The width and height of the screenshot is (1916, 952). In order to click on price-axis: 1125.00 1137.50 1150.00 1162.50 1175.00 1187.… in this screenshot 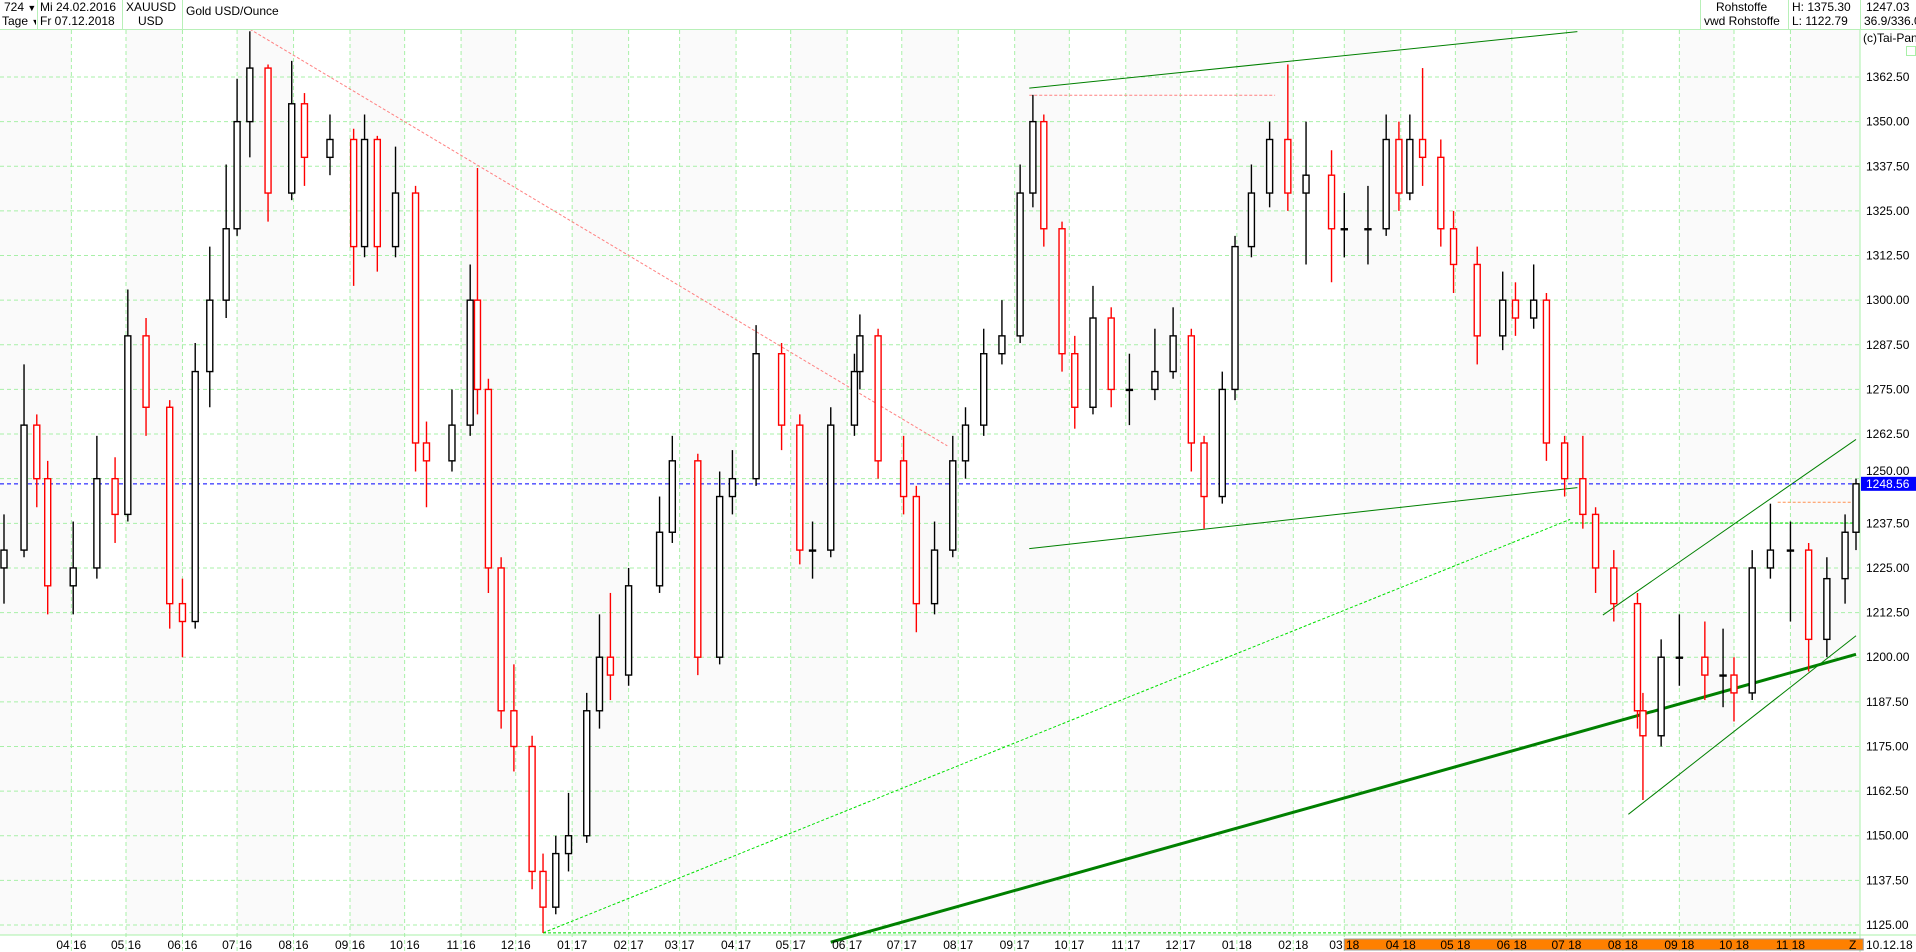, I will do `click(1888, 501)`.